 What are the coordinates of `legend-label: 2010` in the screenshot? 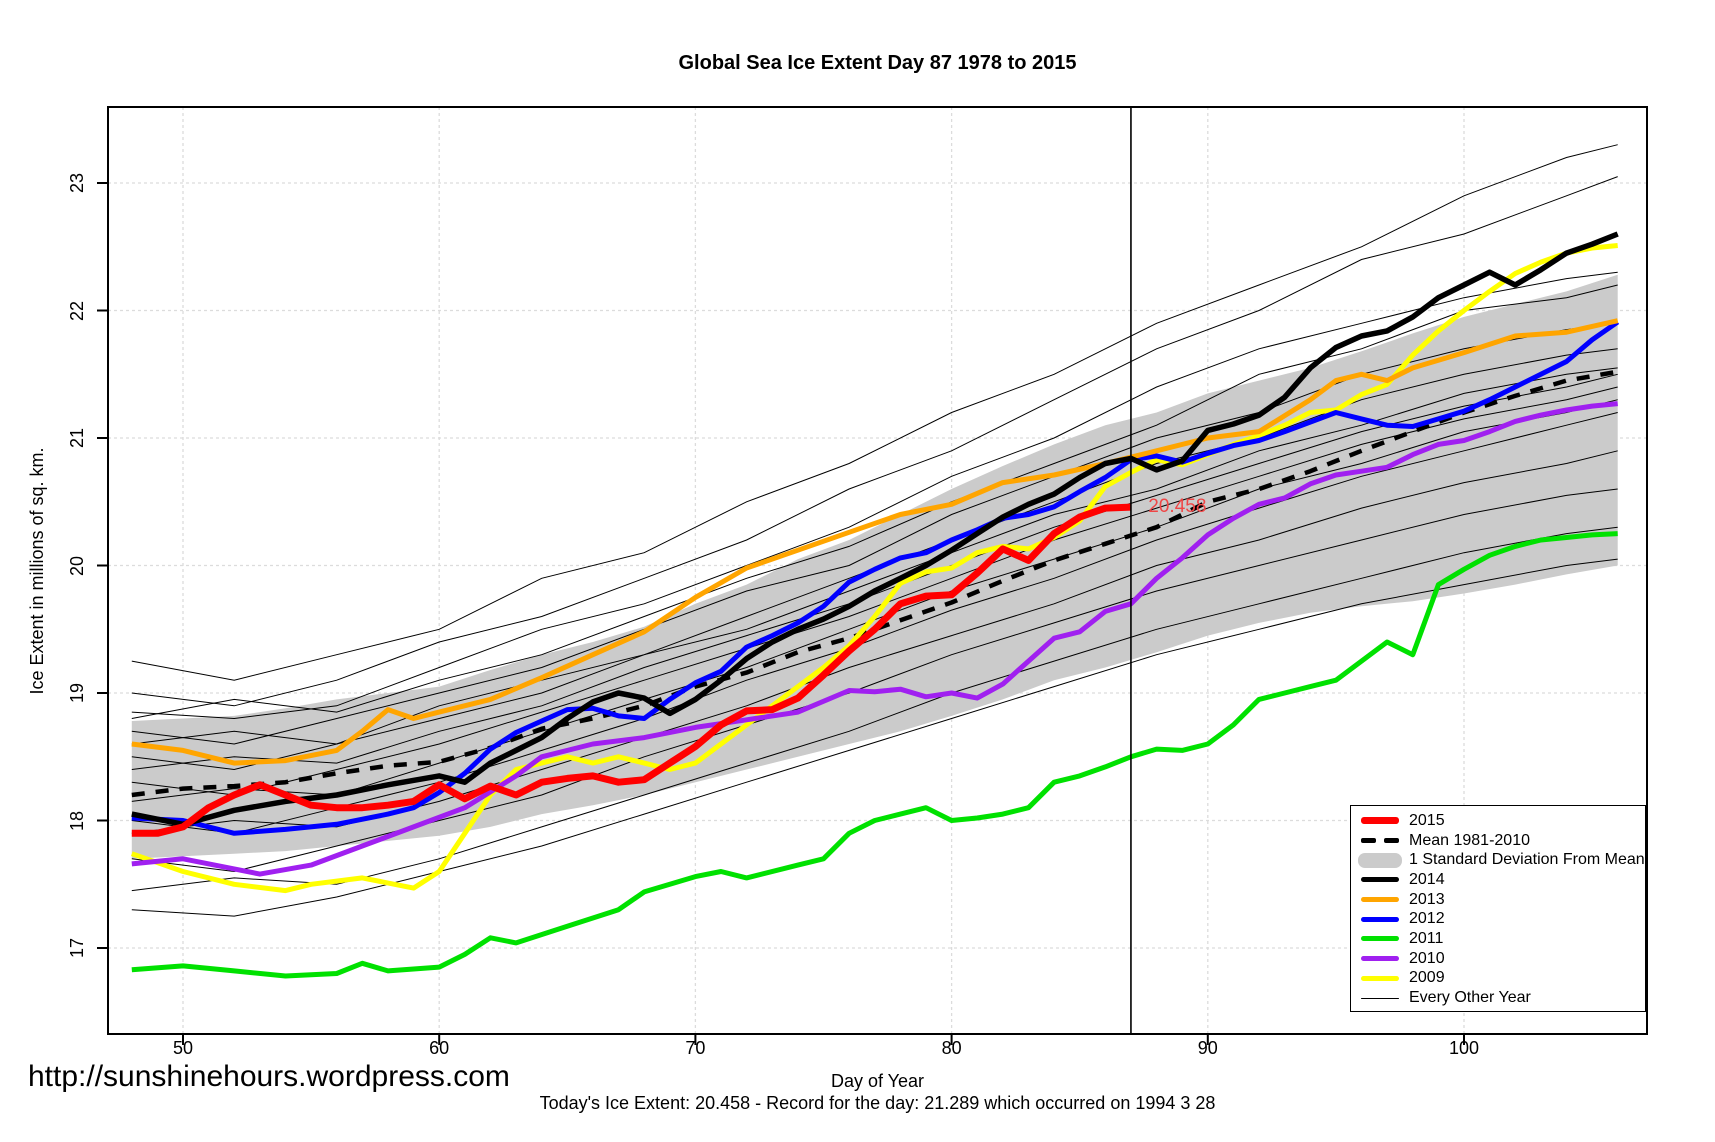 It's located at (1427, 958).